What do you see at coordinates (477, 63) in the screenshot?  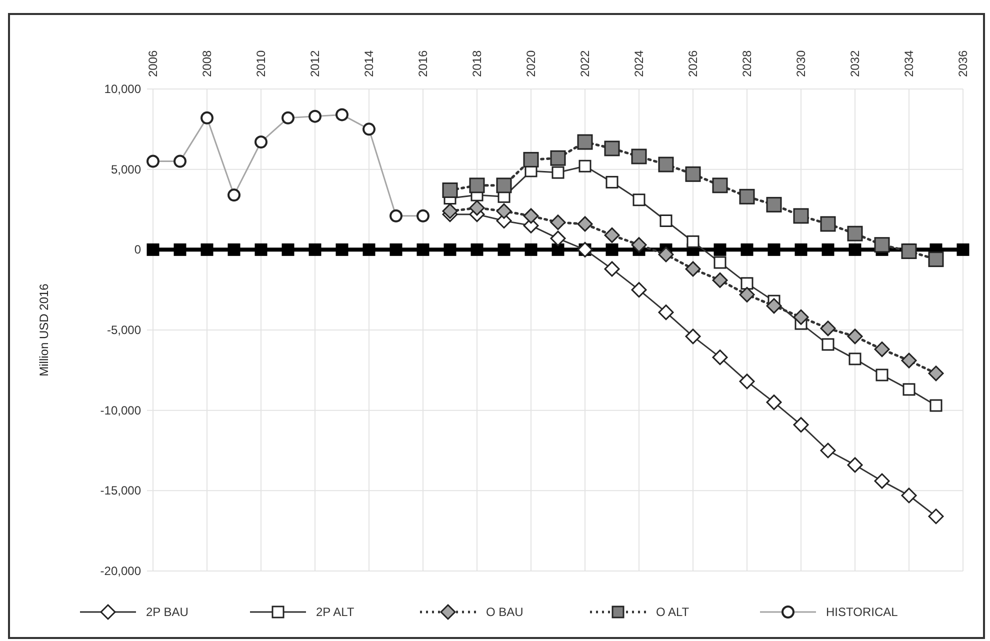 I see `x-tick-label: 2018` at bounding box center [477, 63].